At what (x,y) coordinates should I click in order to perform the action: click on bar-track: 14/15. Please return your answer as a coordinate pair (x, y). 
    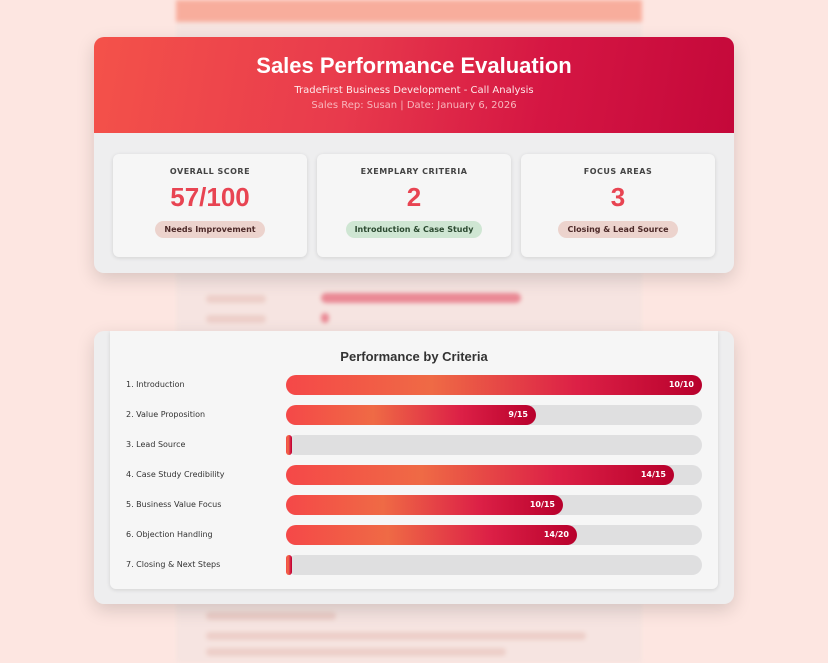
    Looking at the image, I should click on (494, 475).